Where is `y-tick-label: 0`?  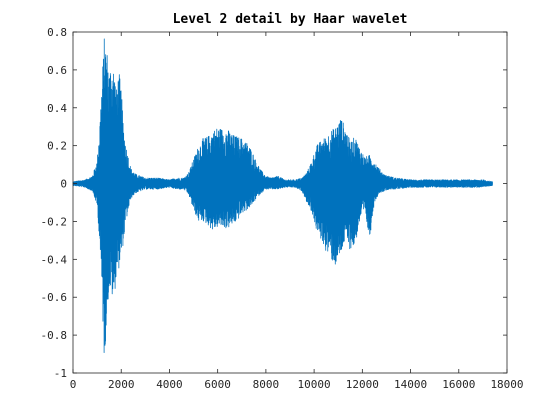 y-tick-label: 0 is located at coordinates (63, 184).